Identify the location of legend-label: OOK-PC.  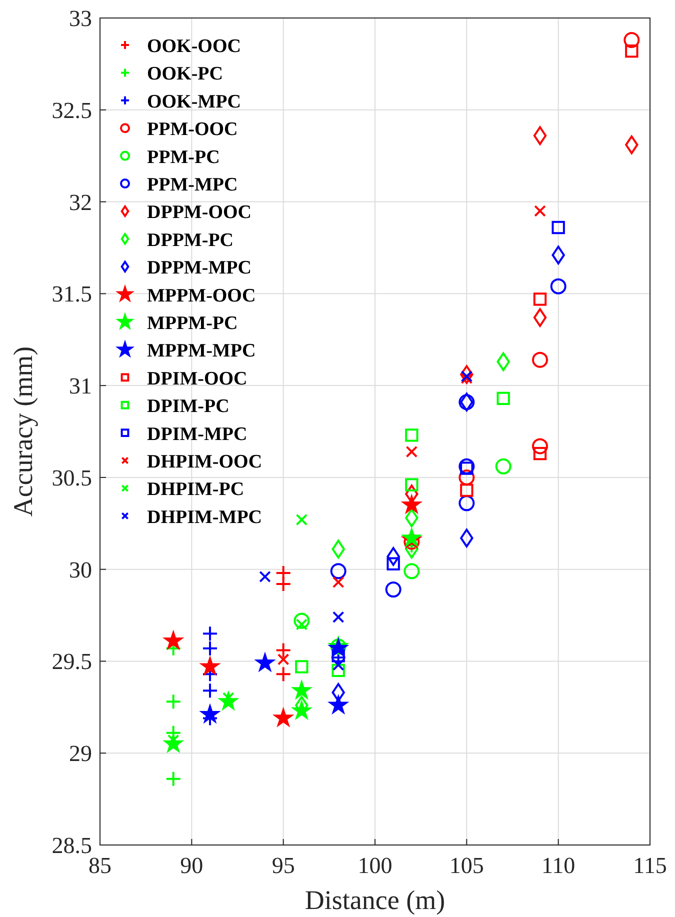
(185, 74).